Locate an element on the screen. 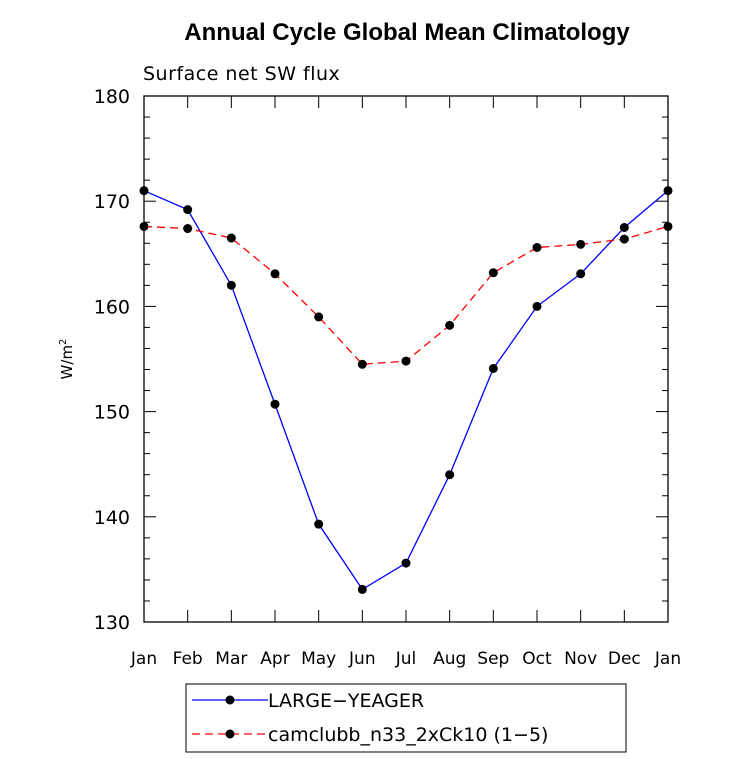  legend: LARGE−YEAGER camclubb_n33_2xCk10 (1−5) is located at coordinates (406, 718).